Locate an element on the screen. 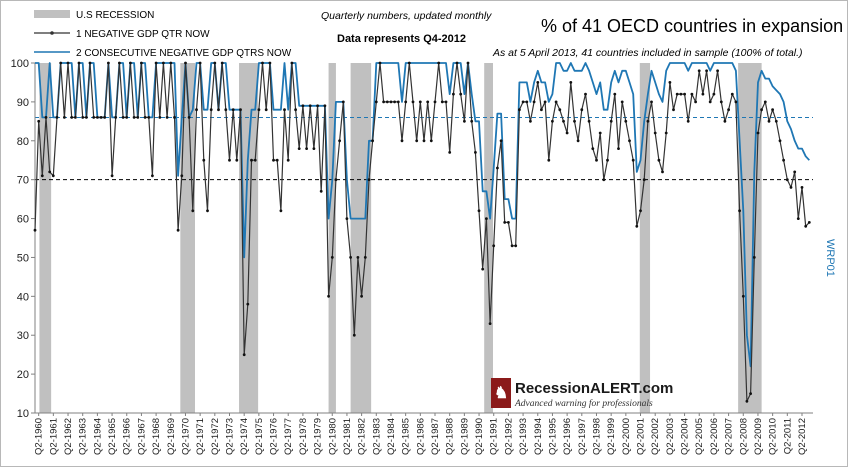 This screenshot has width=848, height=467. x-tick-label: Q2-1986 is located at coordinates (420, 436).